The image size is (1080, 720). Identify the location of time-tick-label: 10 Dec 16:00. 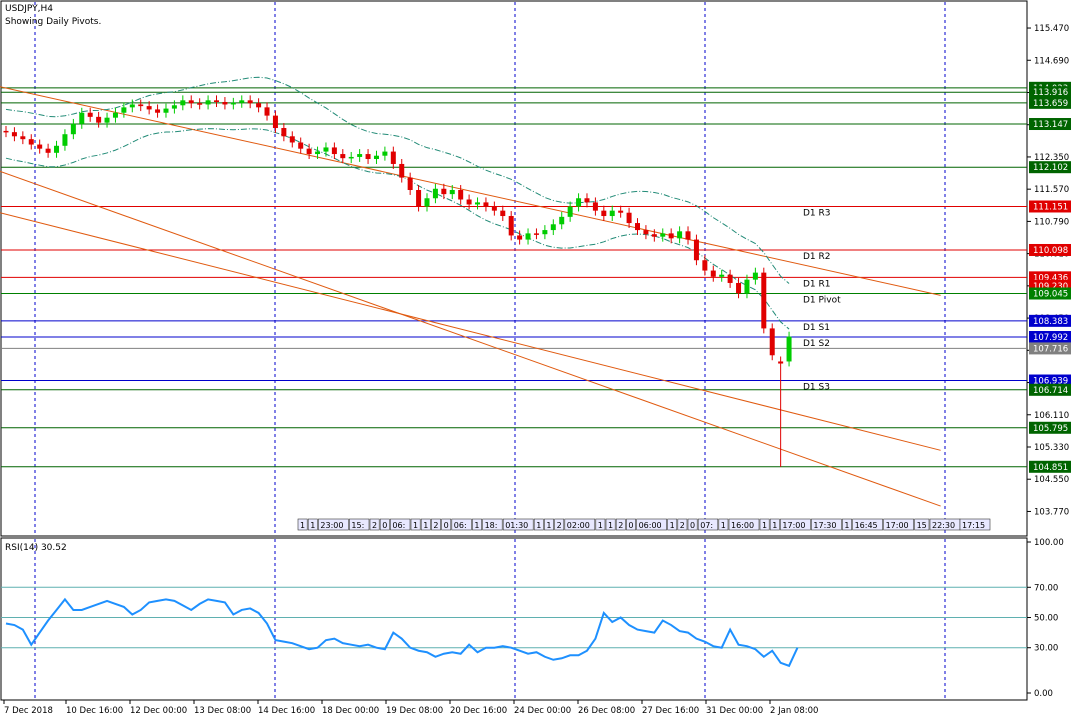
(94, 711).